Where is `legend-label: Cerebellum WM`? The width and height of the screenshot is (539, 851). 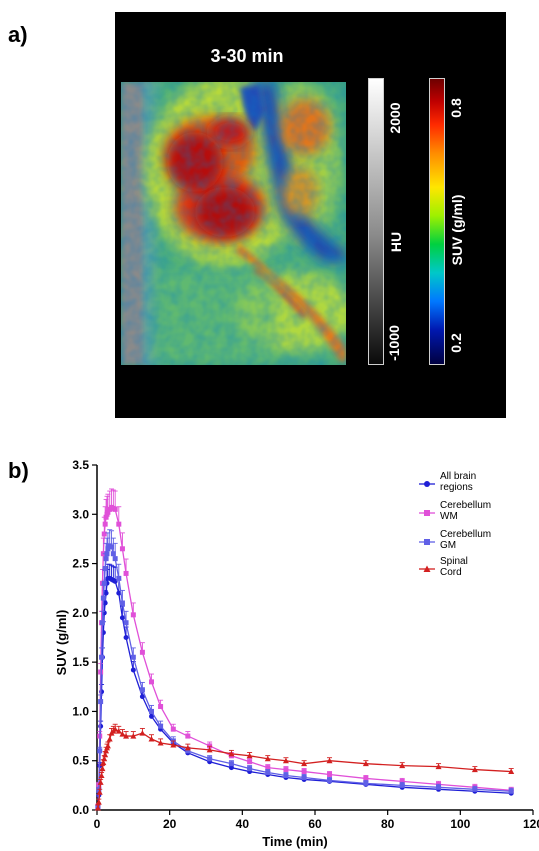
legend-label: Cerebellum WM is located at coordinates (465, 511).